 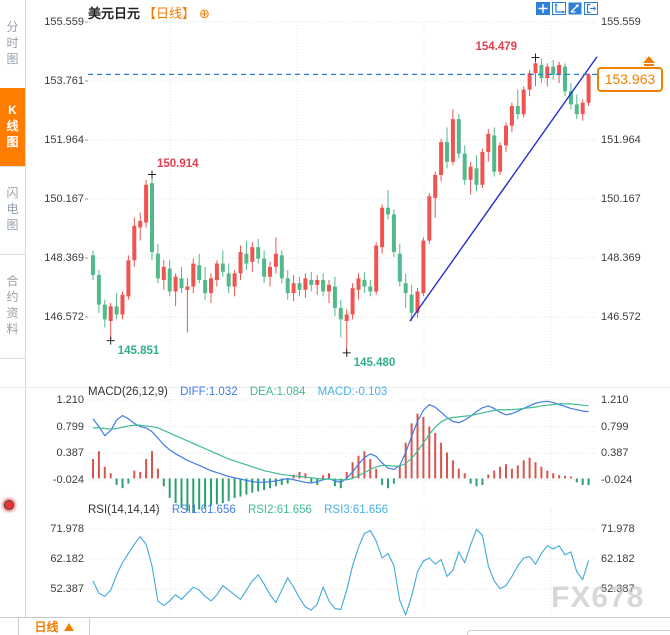 What do you see at coordinates (352, 392) in the screenshot?
I see `macd-macd-value: MACD:-0.103` at bounding box center [352, 392].